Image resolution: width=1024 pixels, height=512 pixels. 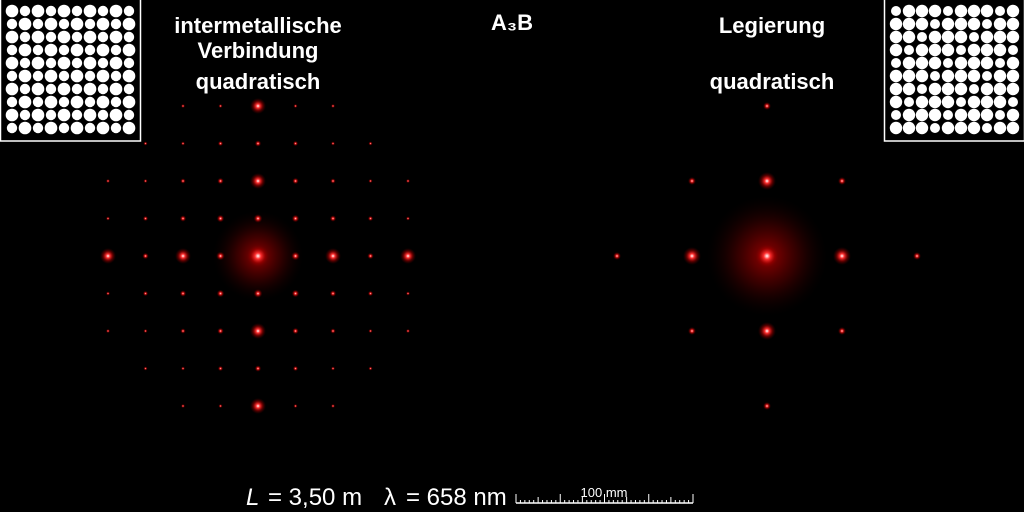 I want to click on title: A₃B, so click(x=512, y=22).